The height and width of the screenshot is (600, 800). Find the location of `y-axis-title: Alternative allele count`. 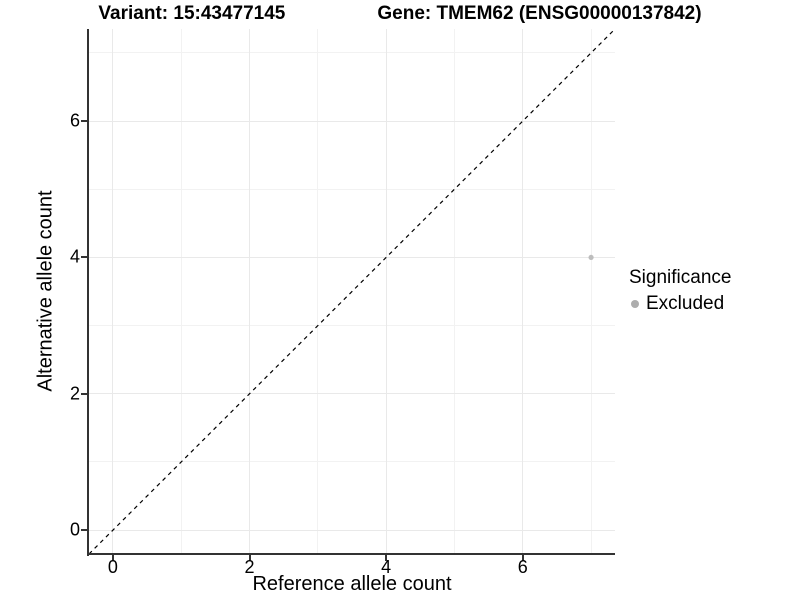

y-axis-title: Alternative allele count is located at coordinates (45, 291).